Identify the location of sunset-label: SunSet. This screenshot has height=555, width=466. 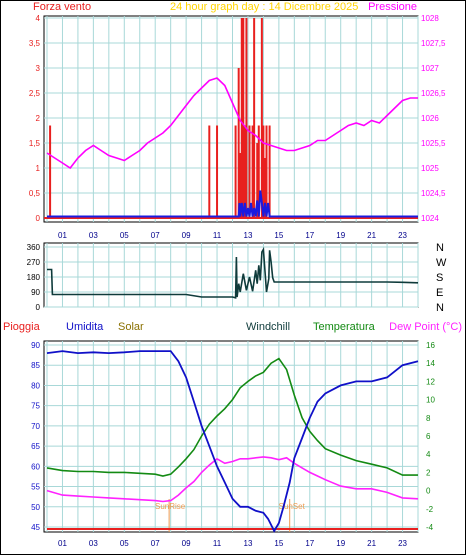
(292, 506).